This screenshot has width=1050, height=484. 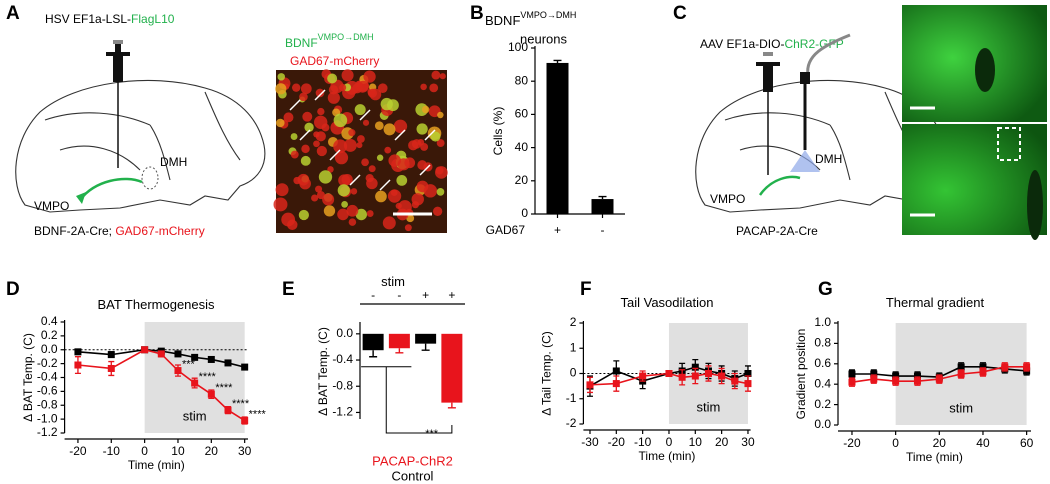 I want to click on y-tick-label: -1.0, so click(x=47, y=418).